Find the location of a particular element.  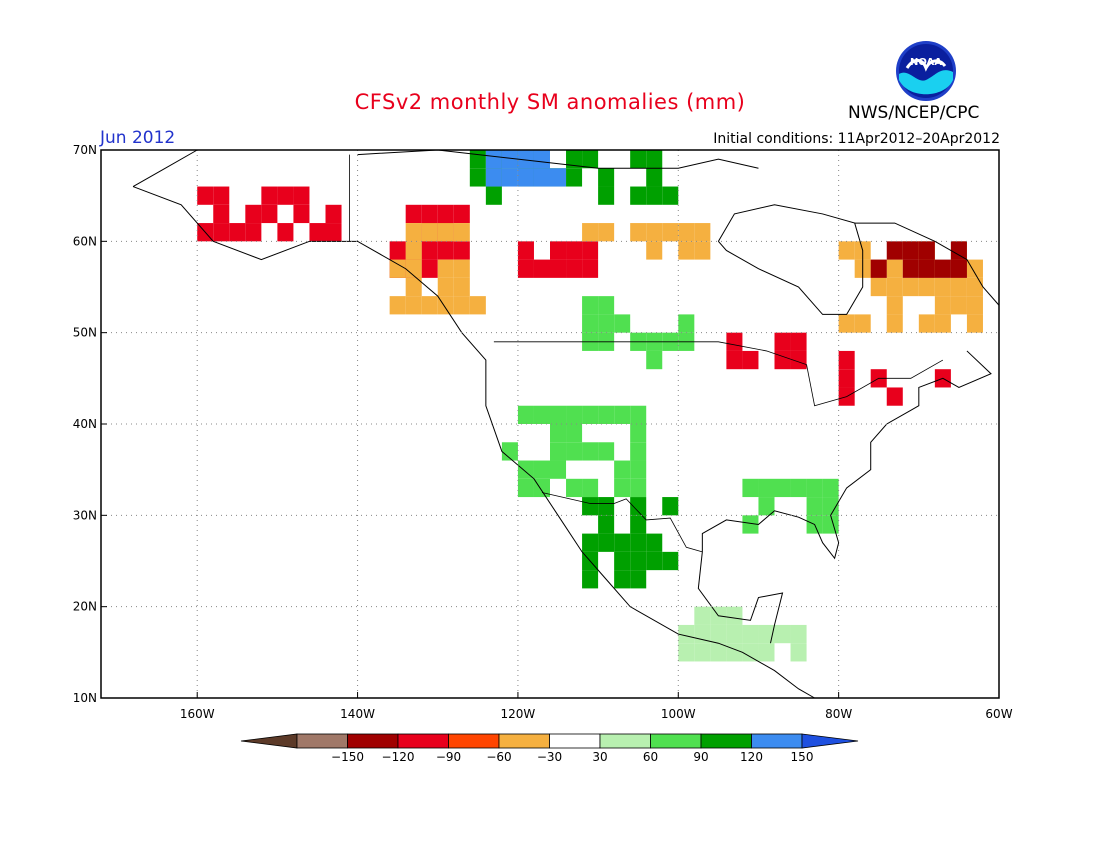

lon-tick-label: 160W is located at coordinates (197, 714).